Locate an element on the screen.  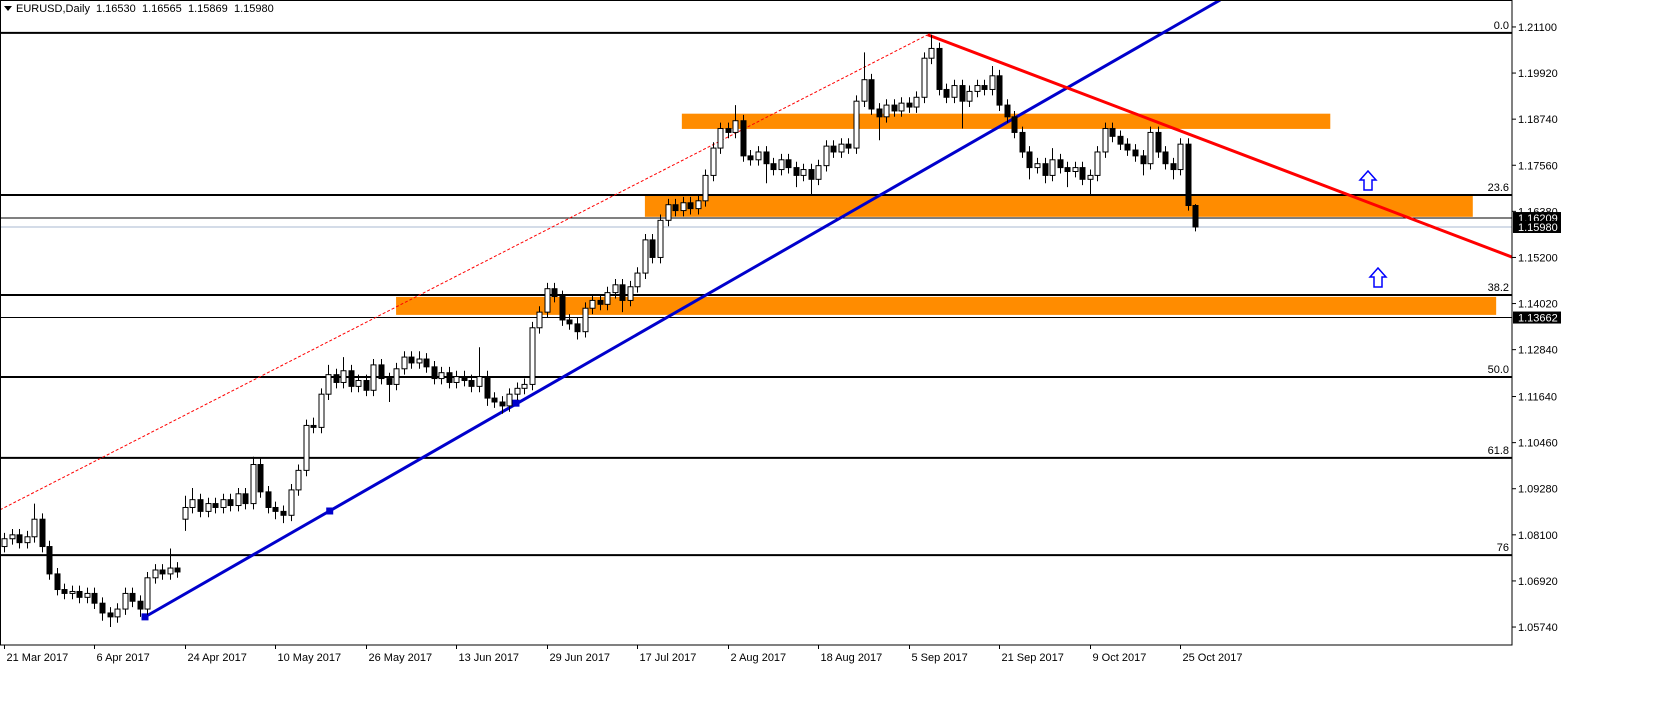
fib-label: 38.2 is located at coordinates (1498, 288).